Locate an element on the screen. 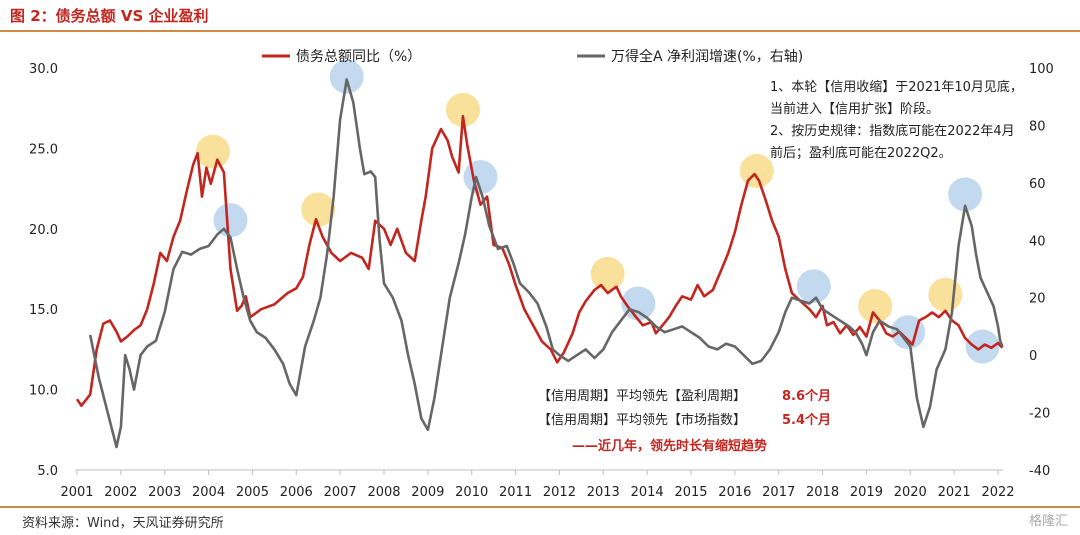 The width and height of the screenshot is (1080, 535). y-right-tick-label: 0 is located at coordinates (1033, 356).